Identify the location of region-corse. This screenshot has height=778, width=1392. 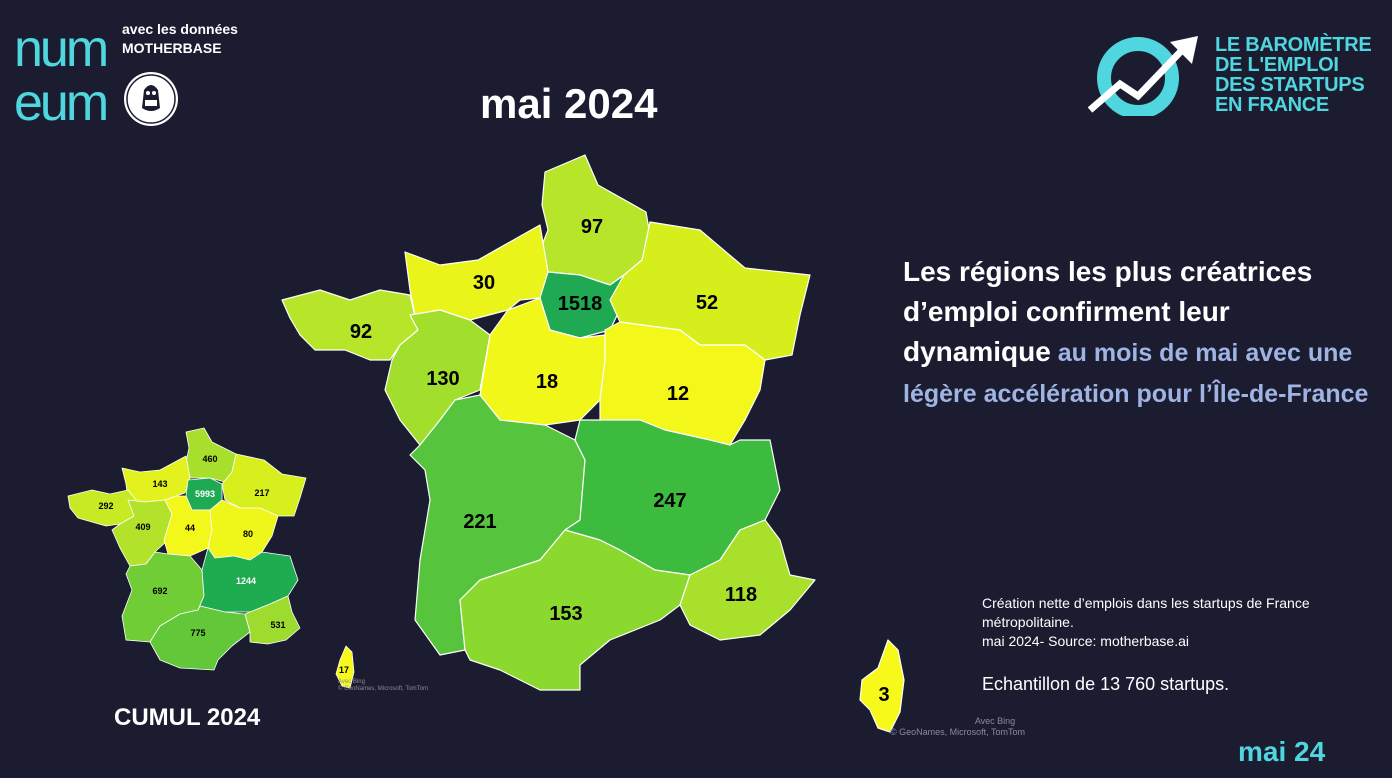
(882, 686).